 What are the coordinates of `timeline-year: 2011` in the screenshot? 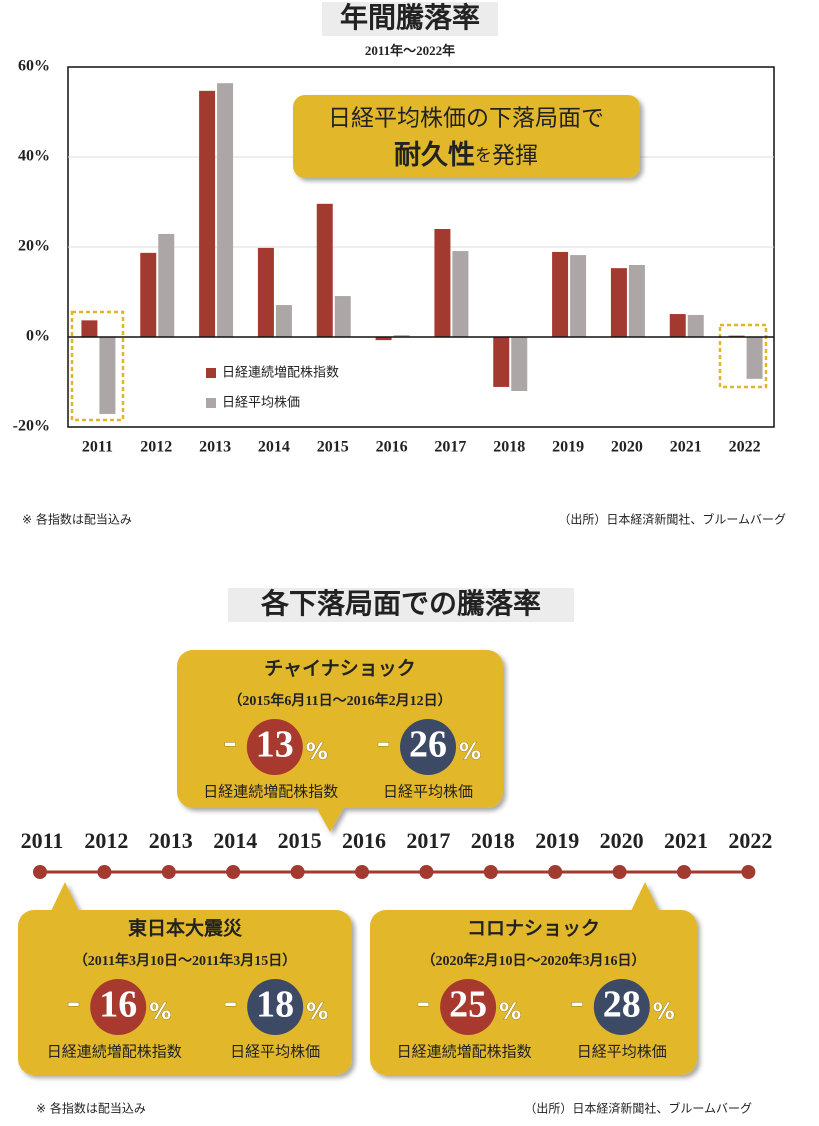 It's located at (42, 840).